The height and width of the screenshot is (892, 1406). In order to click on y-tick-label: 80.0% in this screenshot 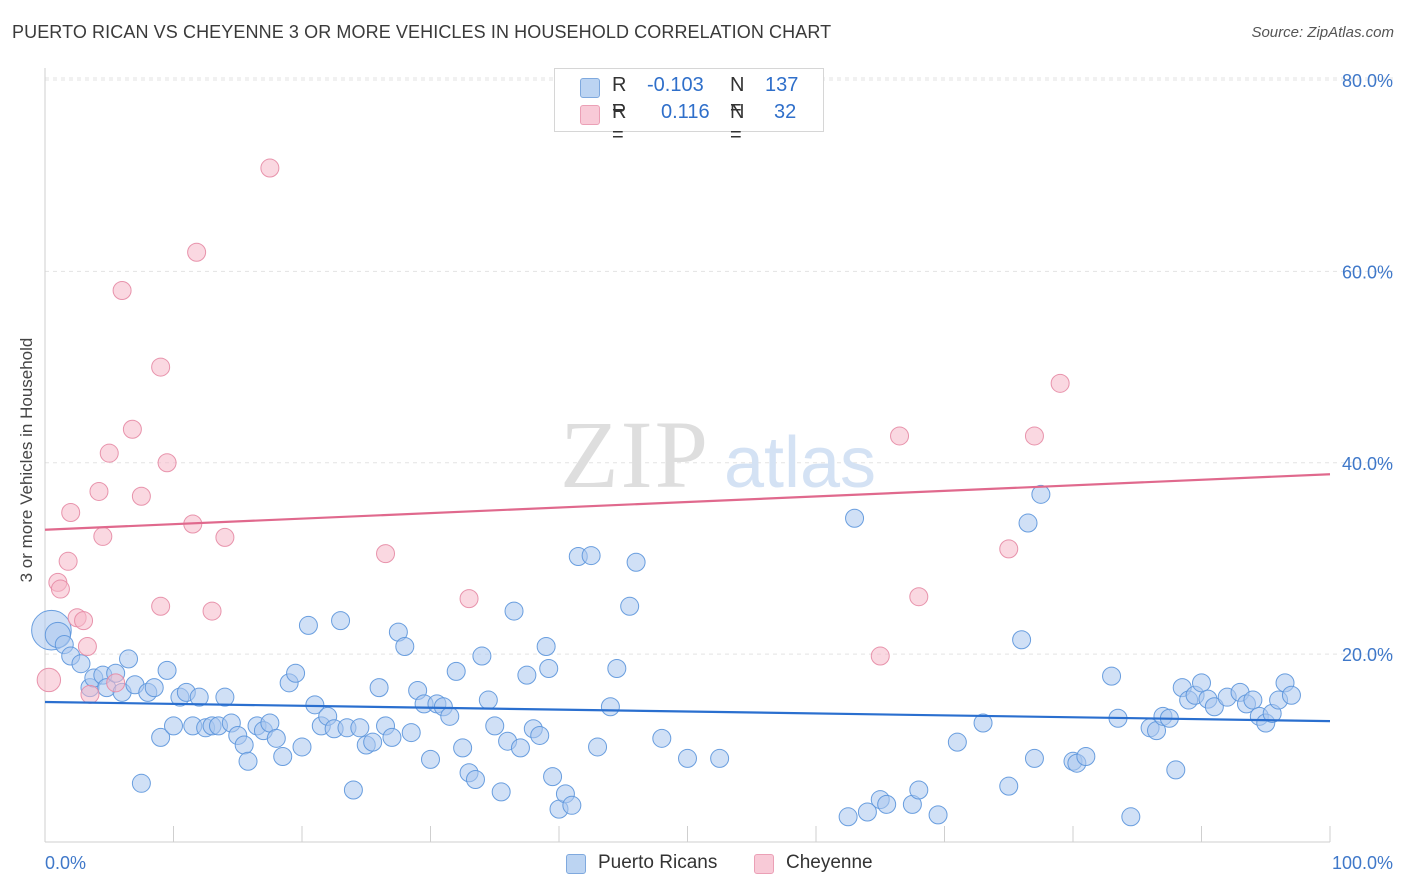, I will do `click(1367, 81)`.